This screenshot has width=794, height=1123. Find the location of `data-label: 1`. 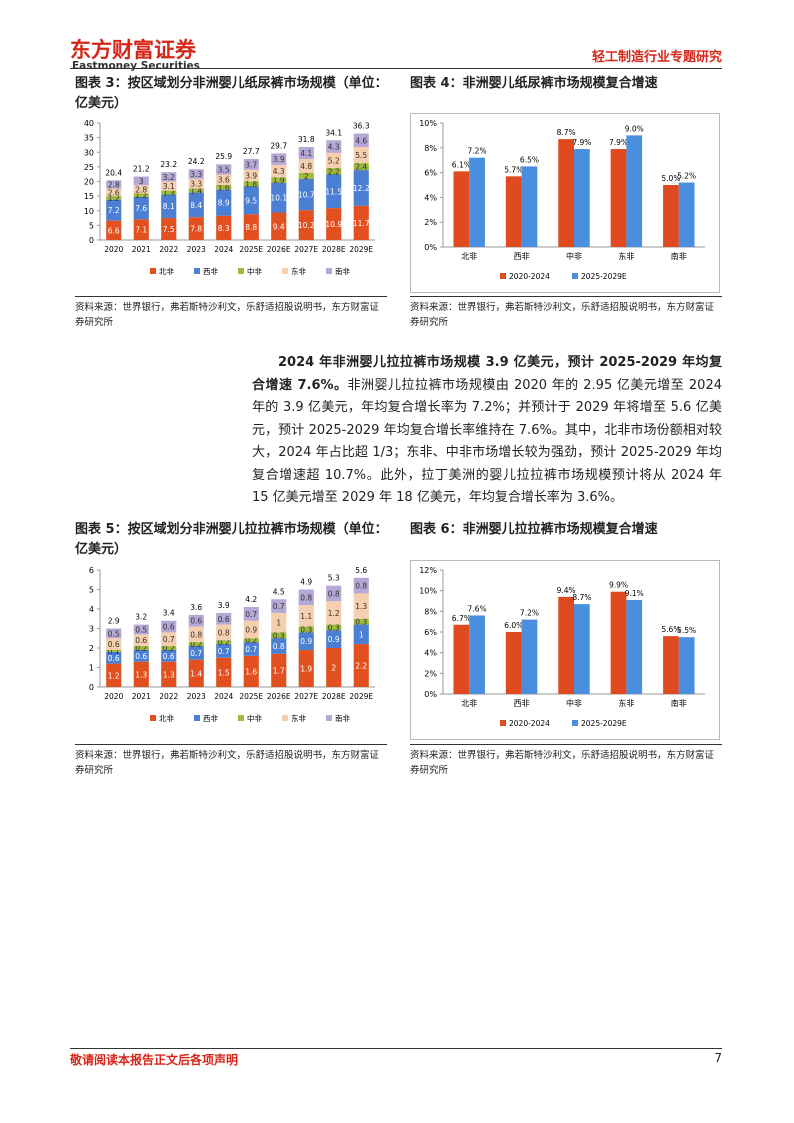

data-label: 1 is located at coordinates (361, 634).